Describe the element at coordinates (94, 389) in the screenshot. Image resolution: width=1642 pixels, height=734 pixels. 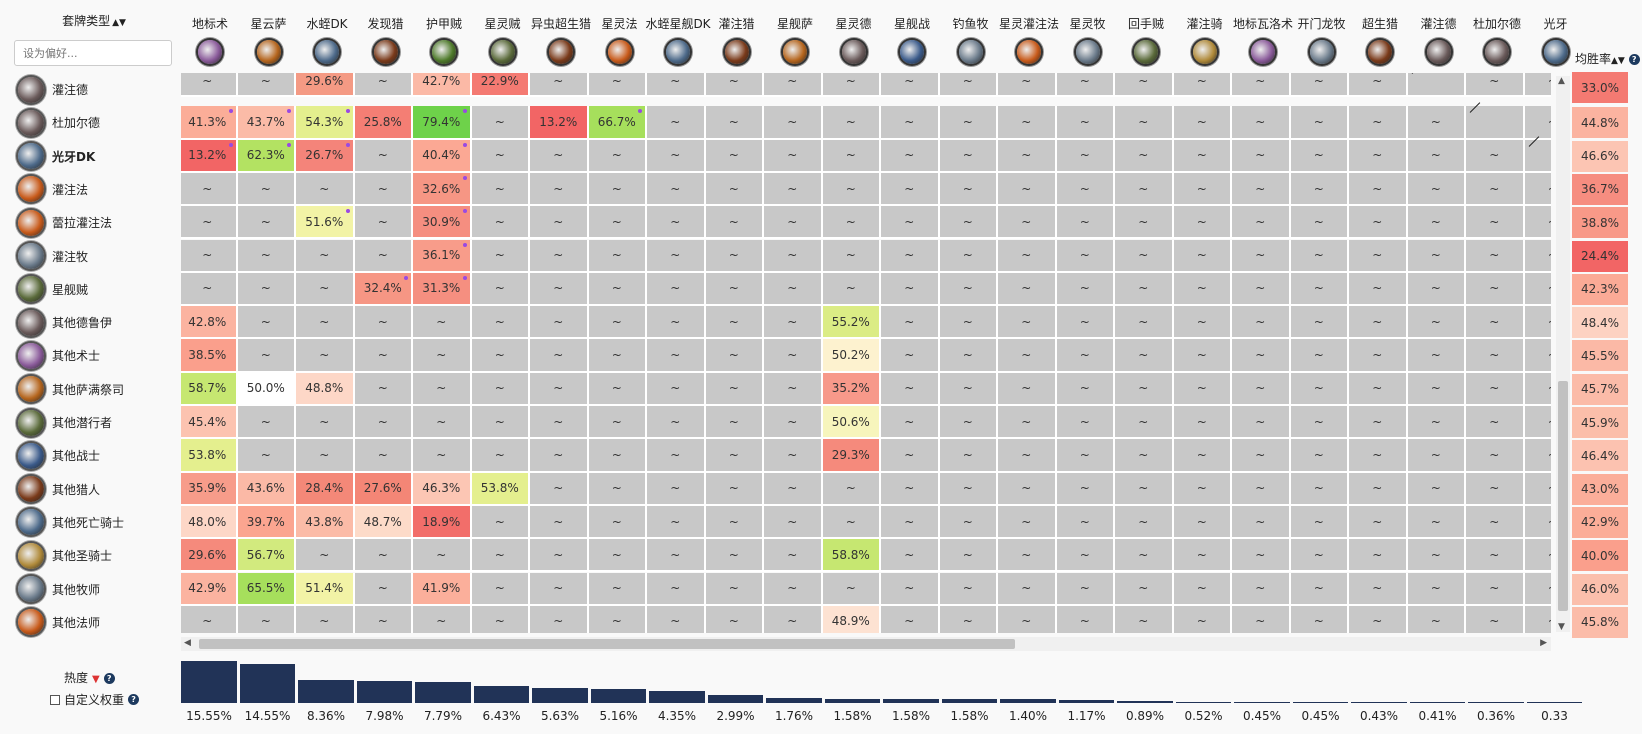
I see `row-label-item: 其他萨满祭司` at that location.